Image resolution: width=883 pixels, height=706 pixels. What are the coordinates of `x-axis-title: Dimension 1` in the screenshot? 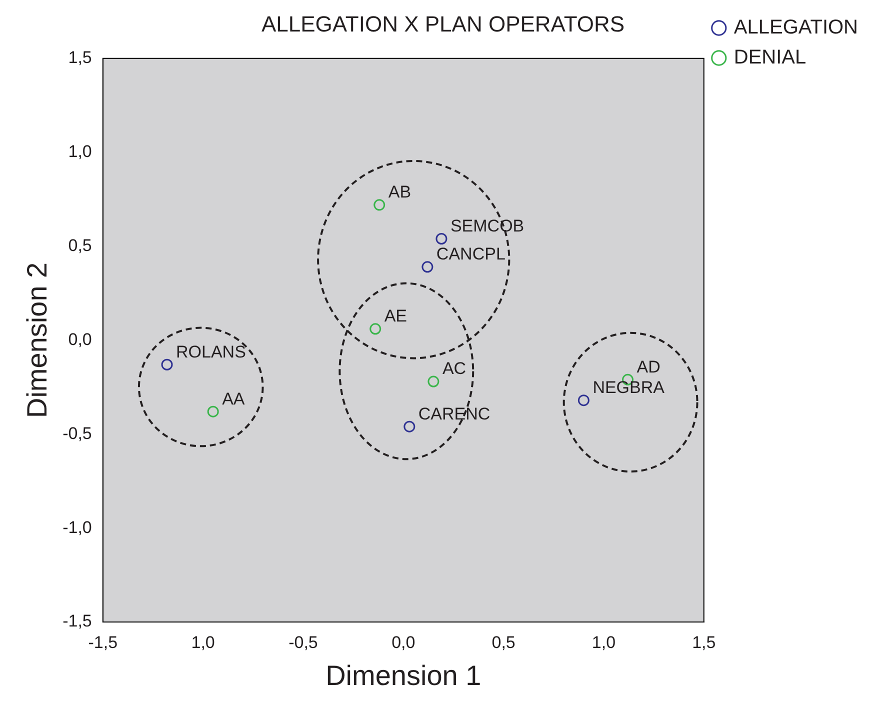 It's located at (404, 675).